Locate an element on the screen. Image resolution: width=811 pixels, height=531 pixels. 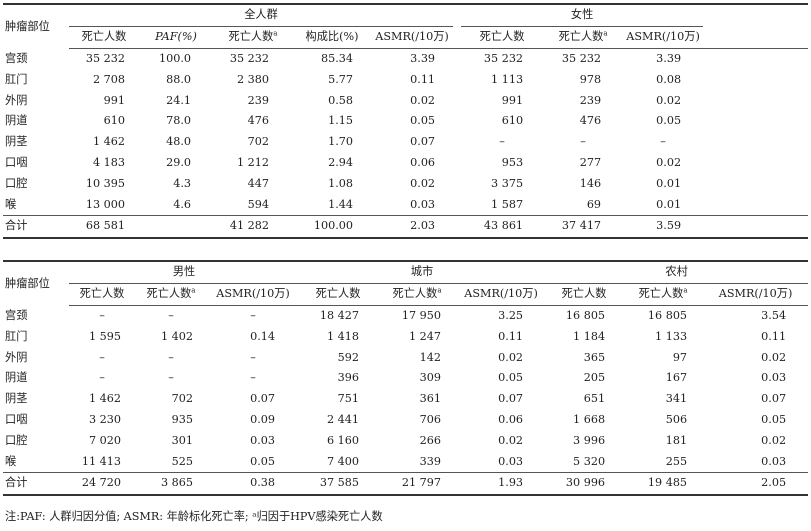
table-cell: 1 247 is located at coordinates (425, 336).